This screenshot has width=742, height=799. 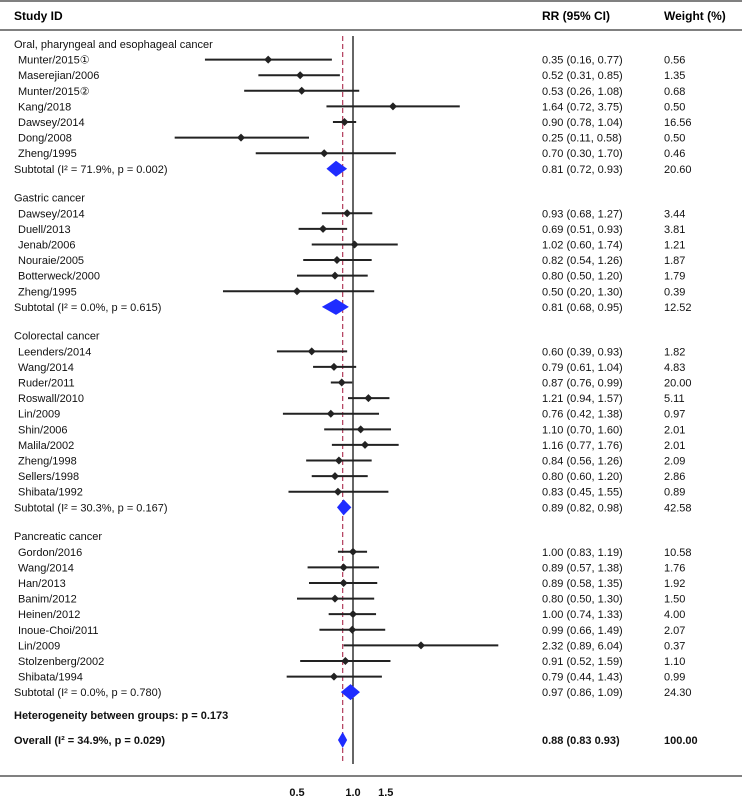 What do you see at coordinates (47, 462) in the screenshot?
I see `study-label: Zheng/1998` at bounding box center [47, 462].